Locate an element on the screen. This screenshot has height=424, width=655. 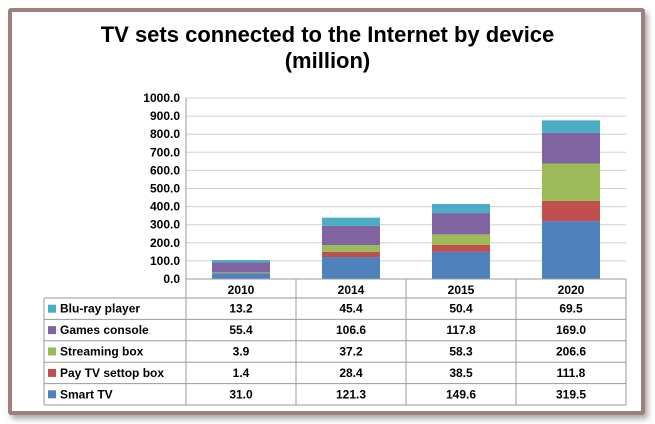
y-tick-label: 200.0 is located at coordinates (165, 243).